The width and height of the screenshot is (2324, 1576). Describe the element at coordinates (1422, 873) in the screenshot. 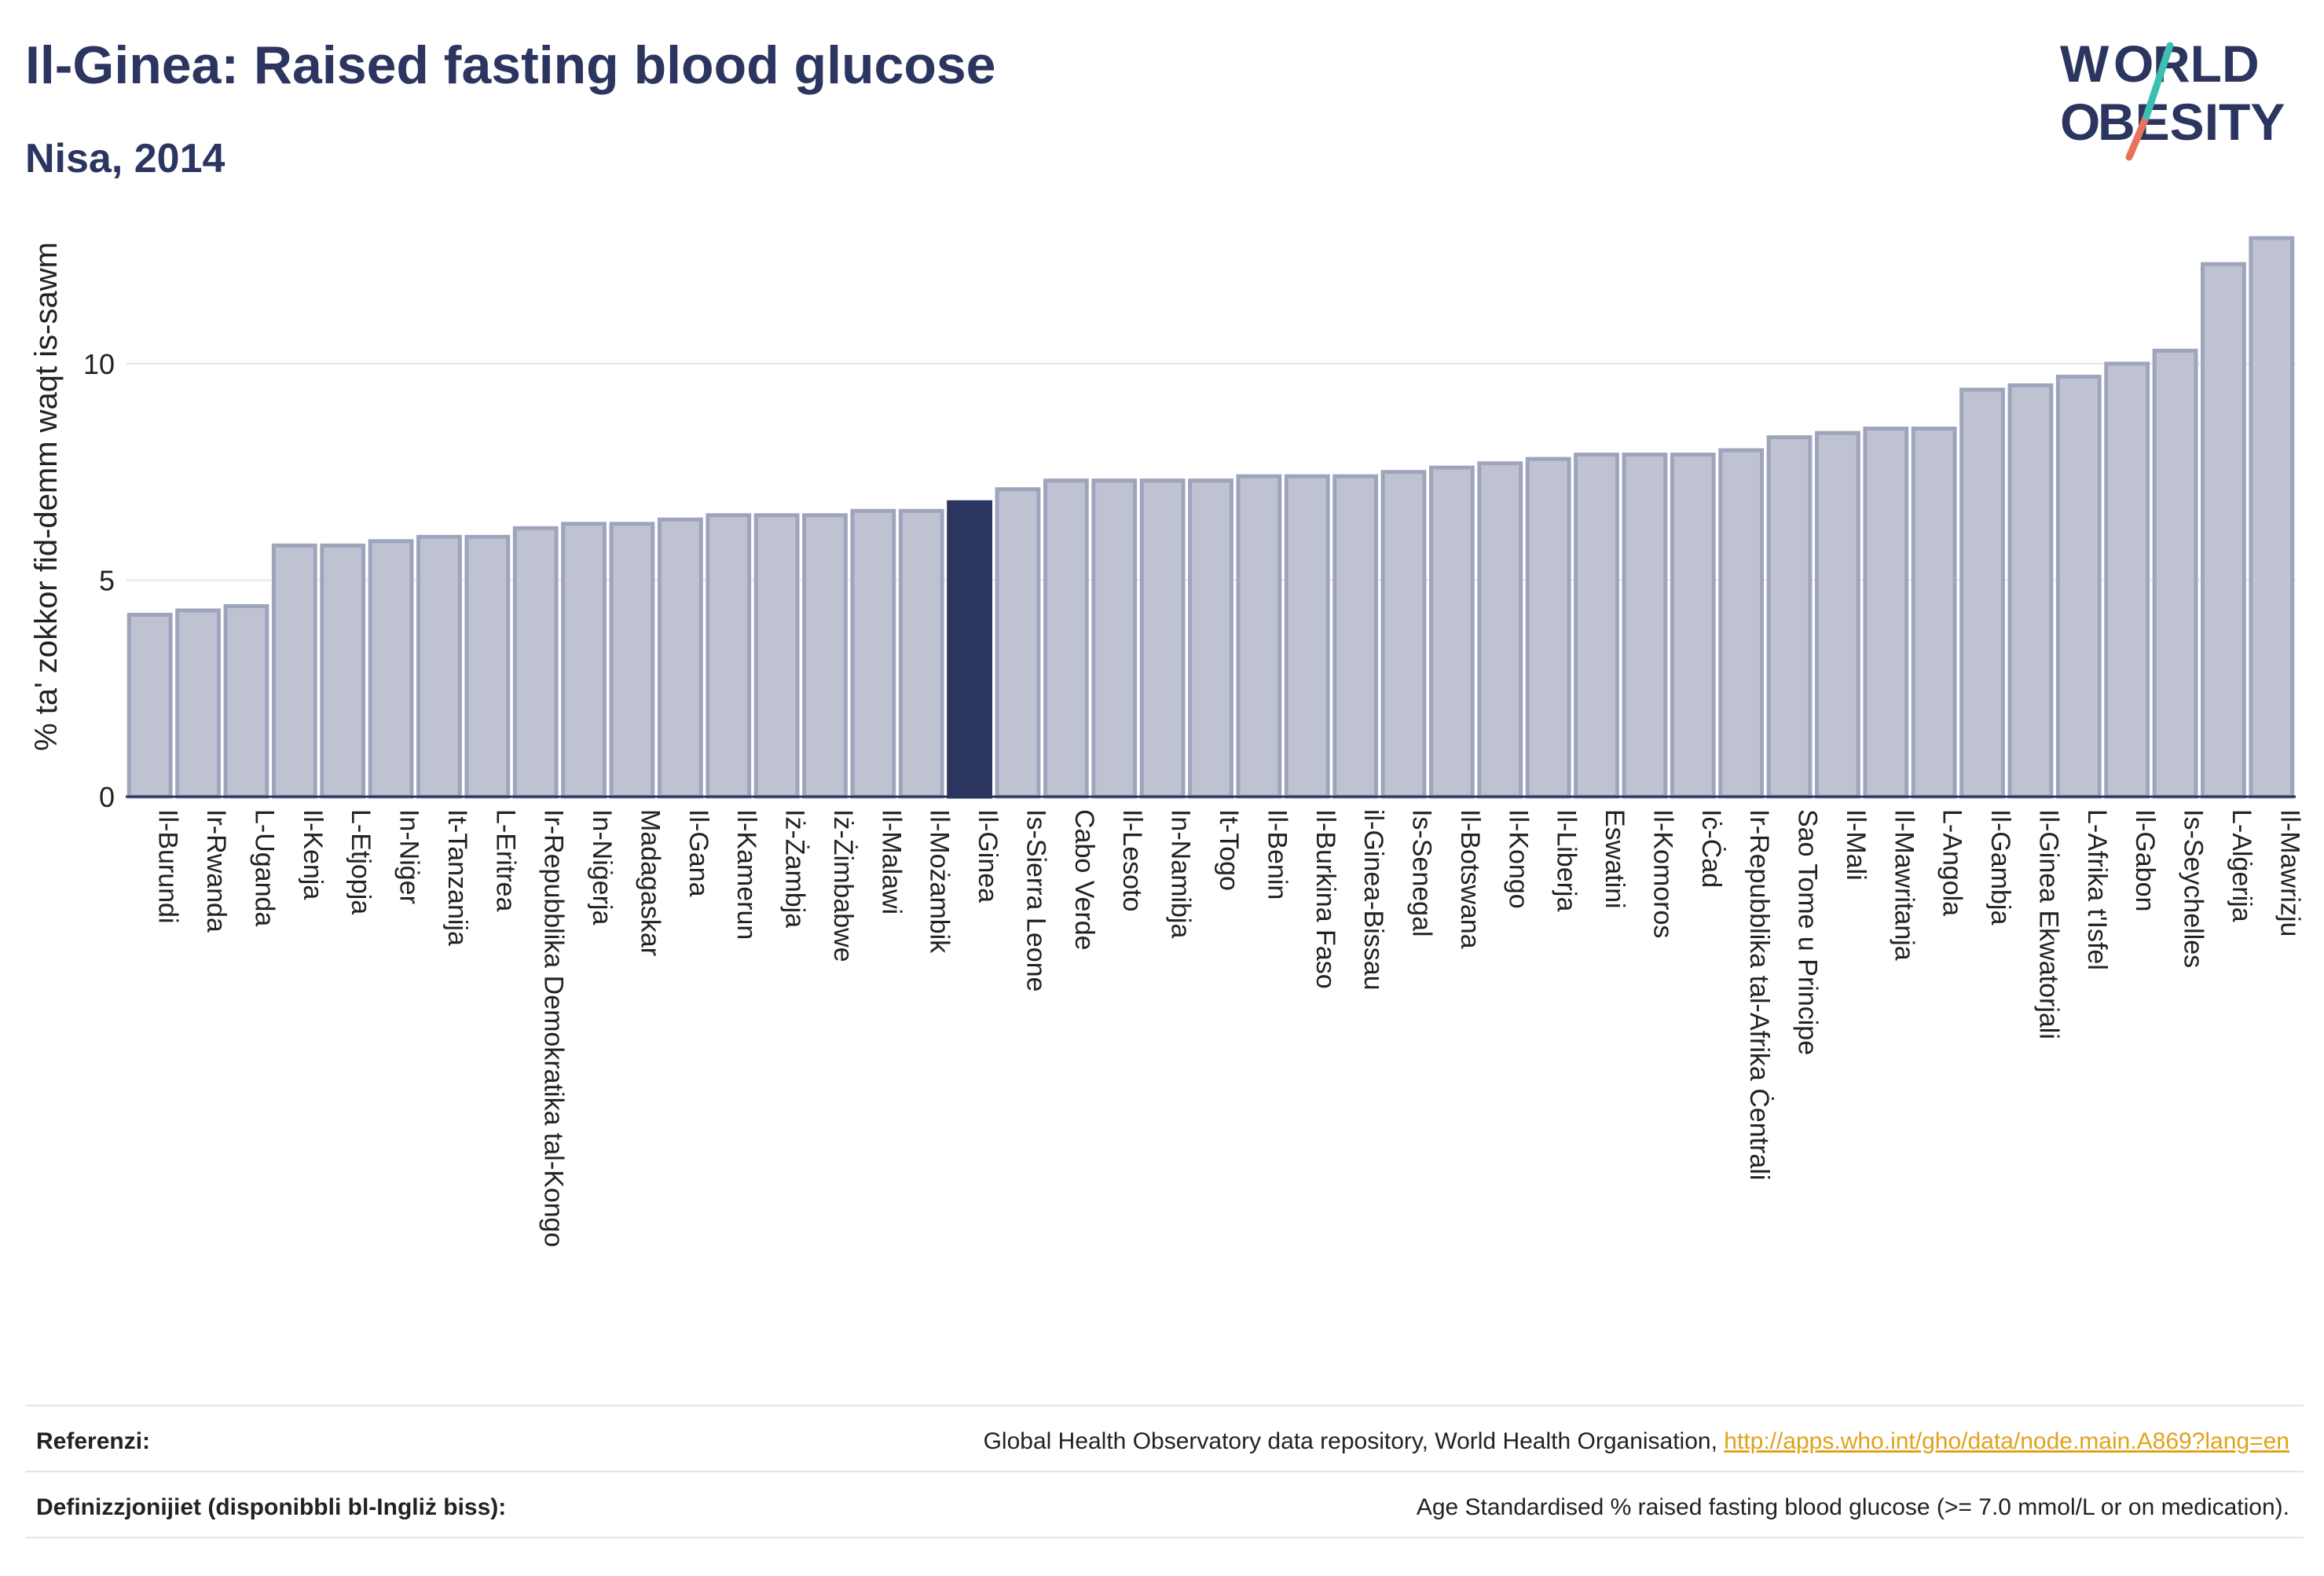

I see `x-tick-label: Is-Senegal` at that location.